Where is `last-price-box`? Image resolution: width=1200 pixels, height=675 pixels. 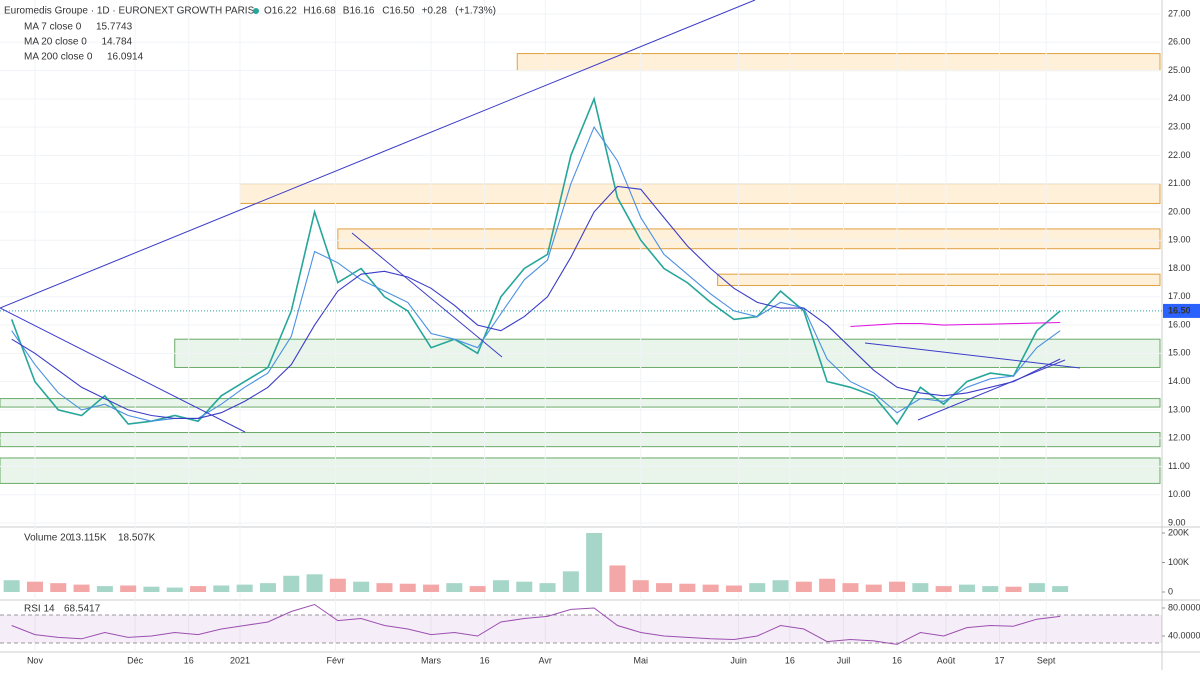
last-price-box is located at coordinates (1181, 310).